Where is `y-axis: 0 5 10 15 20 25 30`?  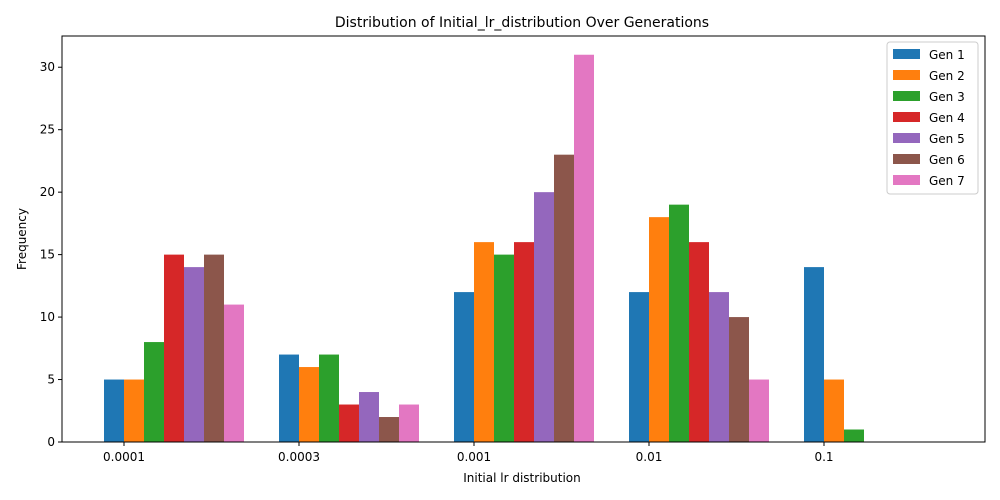 y-axis: 0 5 10 15 20 25 30 is located at coordinates (51, 254).